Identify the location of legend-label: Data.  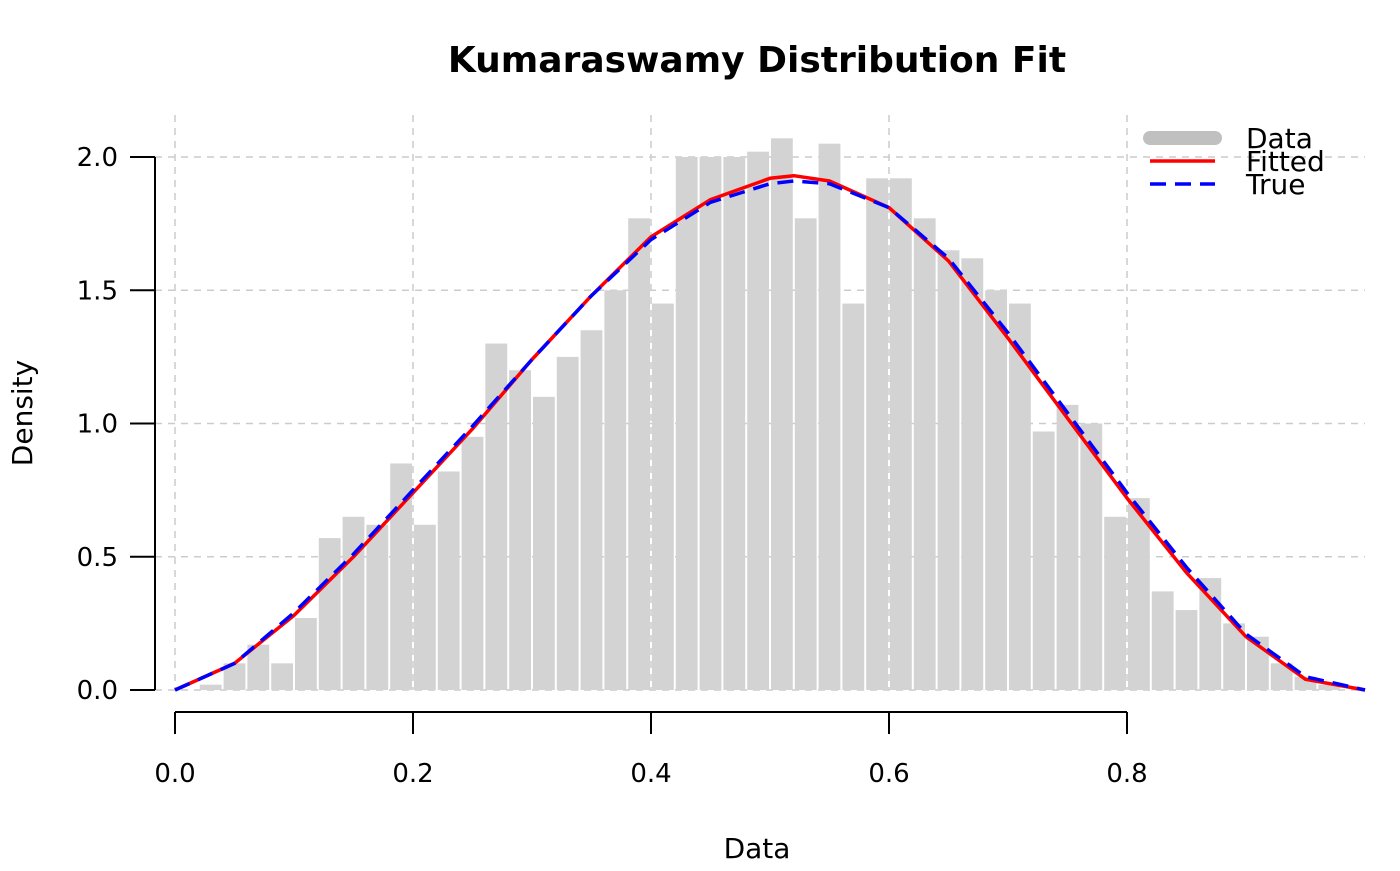
(1279, 138).